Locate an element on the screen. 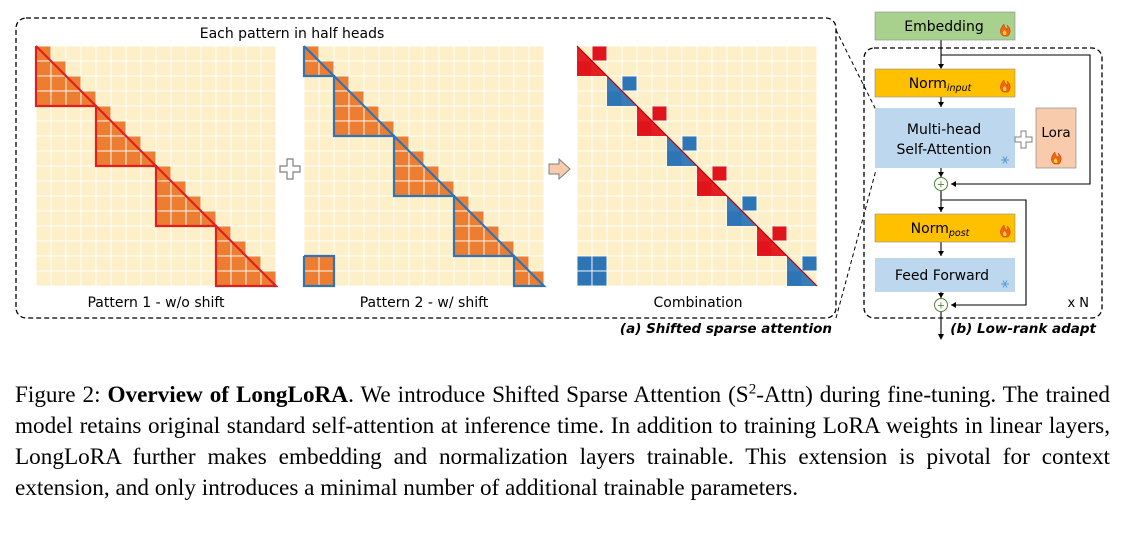 The height and width of the screenshot is (555, 1127). feed-forward-block is located at coordinates (945, 275).